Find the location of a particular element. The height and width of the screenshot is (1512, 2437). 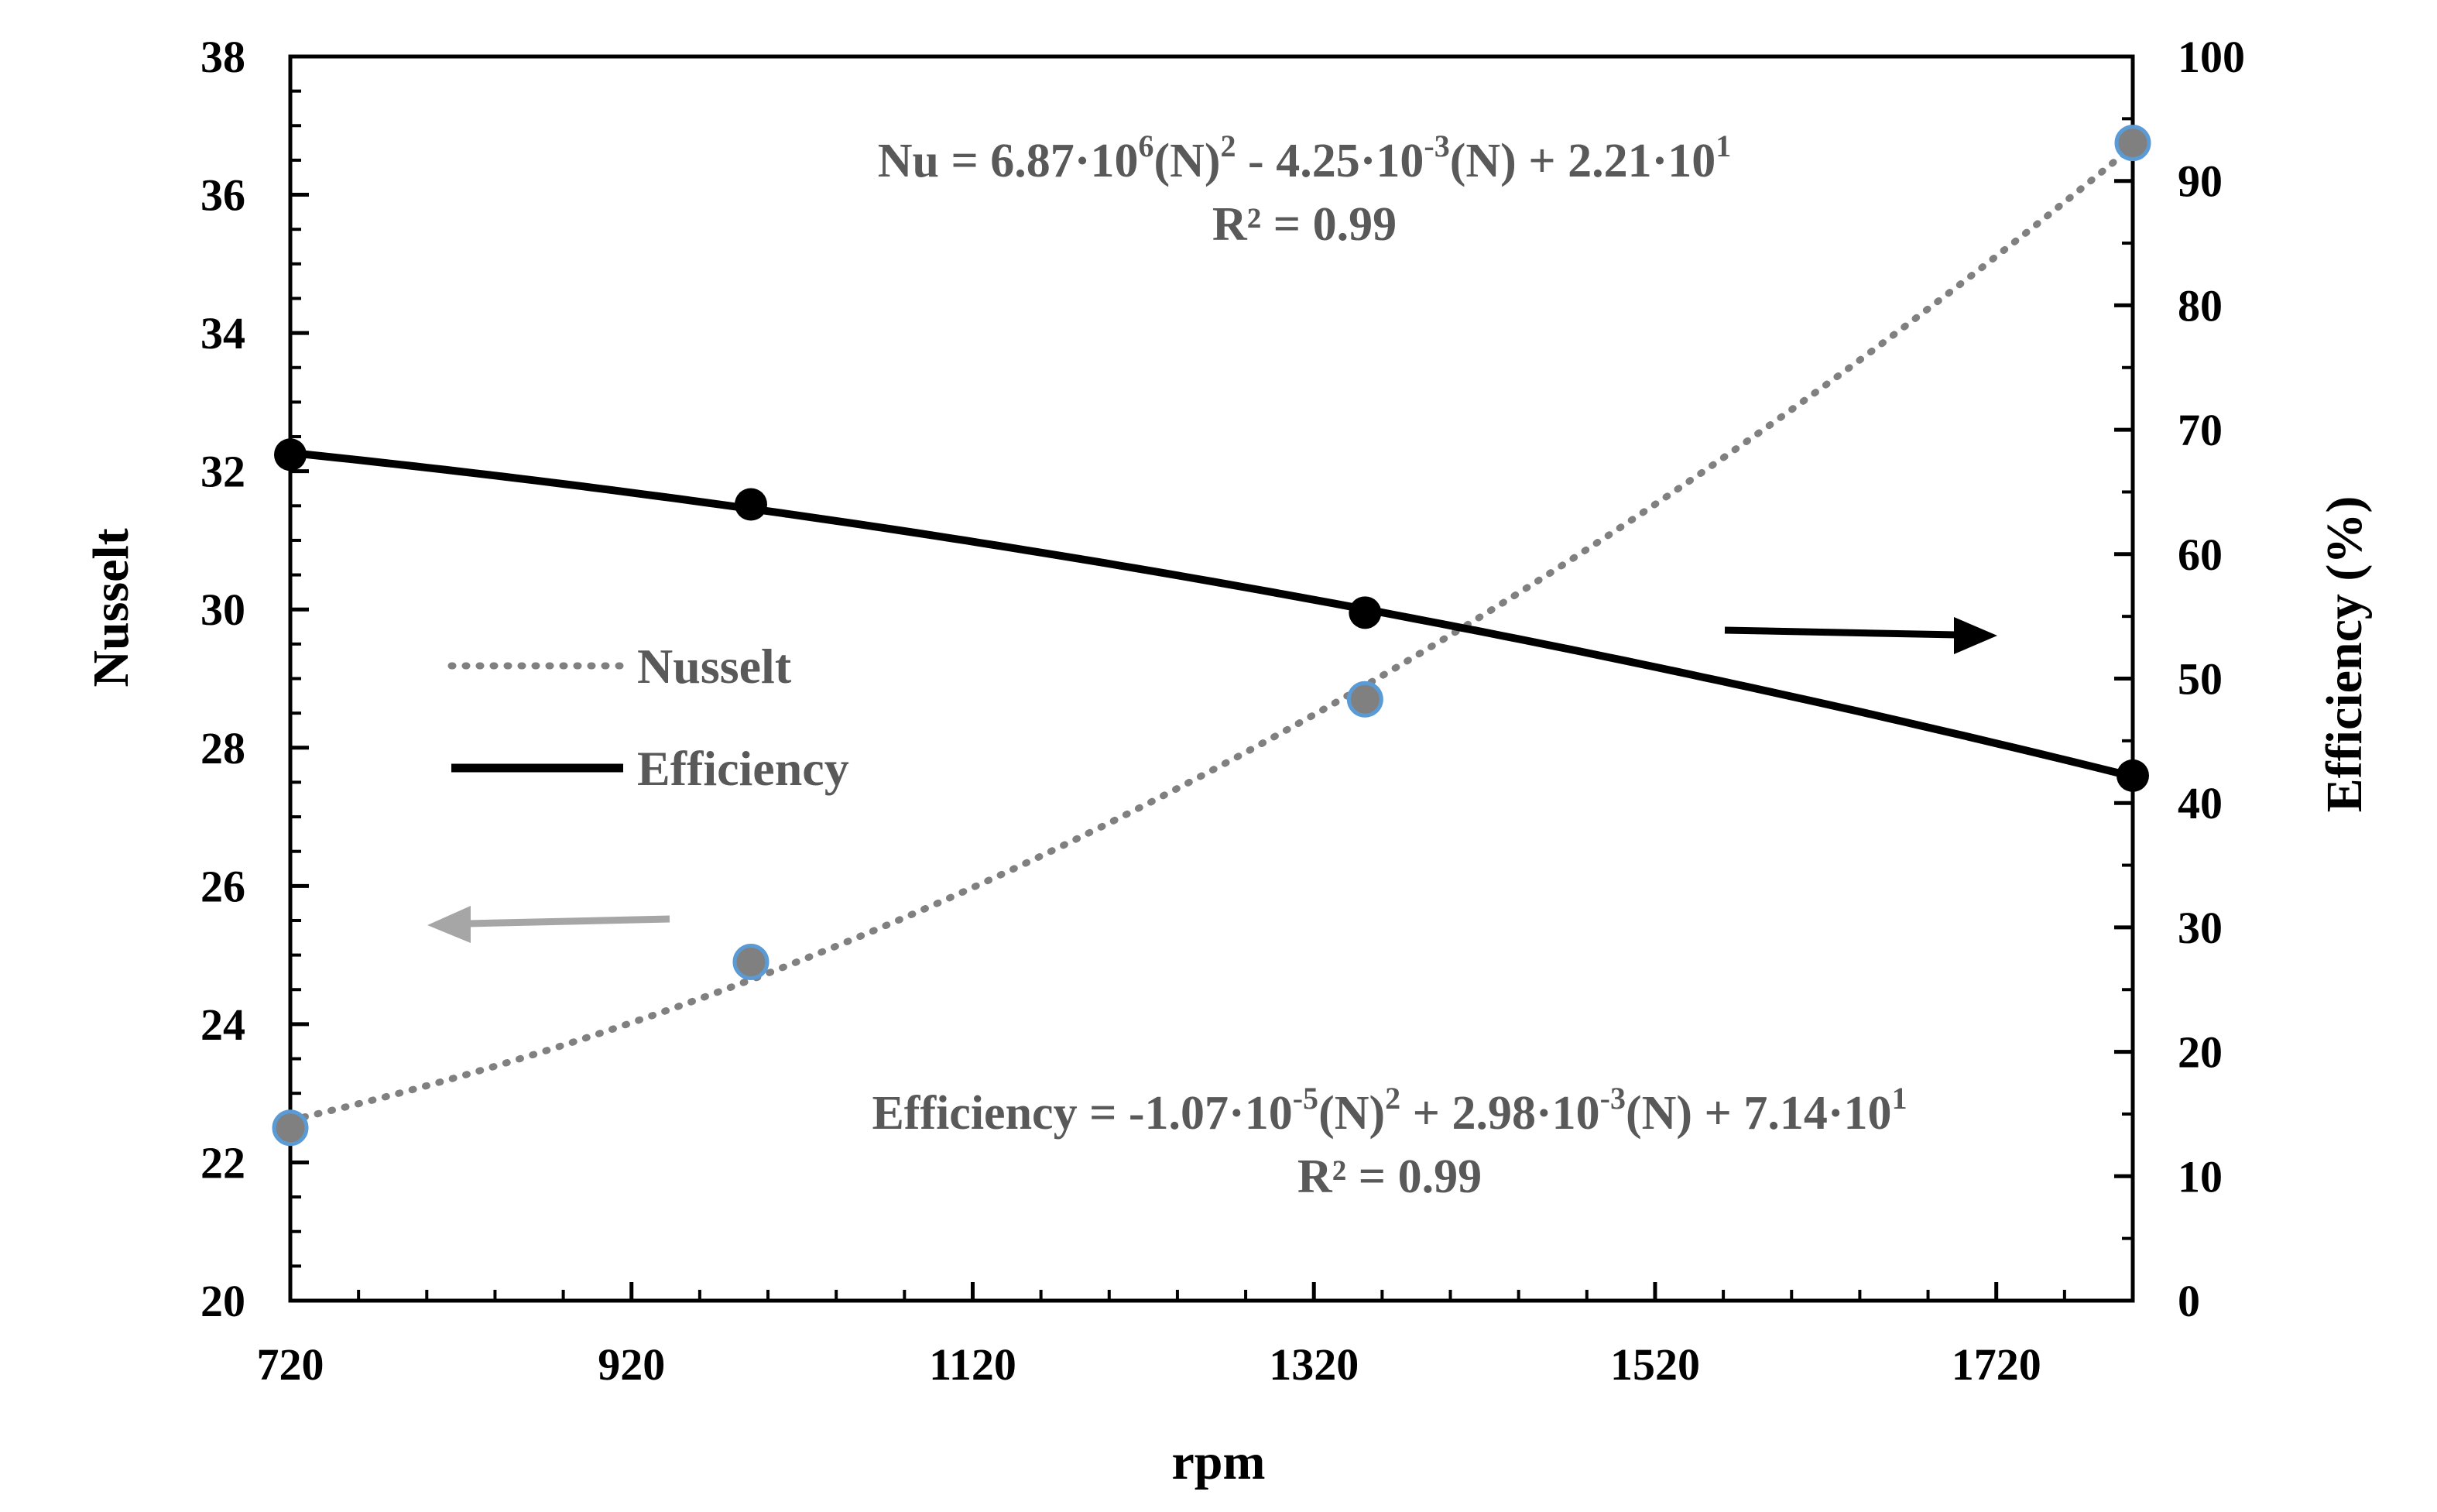

y-right-tick-label: 60 is located at coordinates (2200, 555).